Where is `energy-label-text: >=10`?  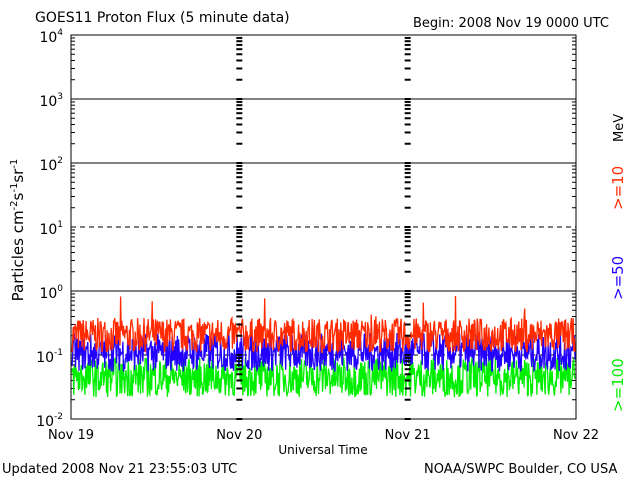 energy-label-text: >=10 is located at coordinates (618, 188).